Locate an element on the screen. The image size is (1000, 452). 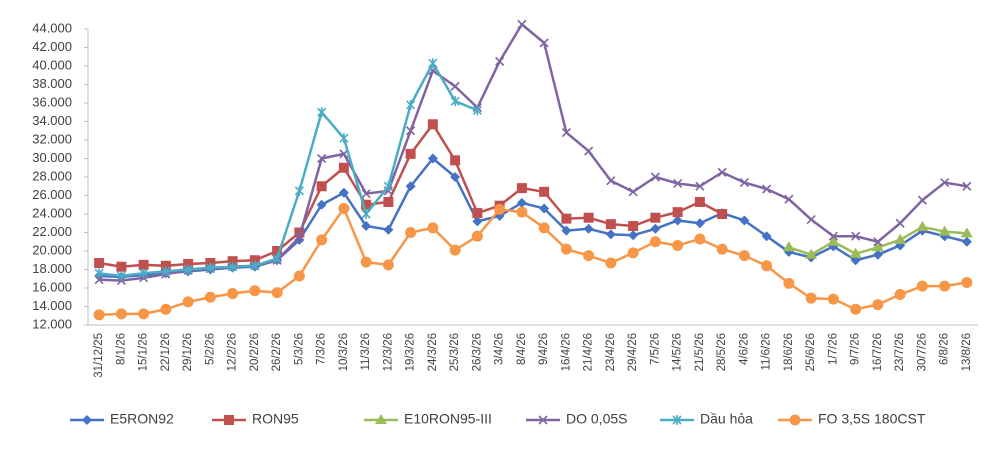
y-tick-label: 22.000 is located at coordinates (52, 231).